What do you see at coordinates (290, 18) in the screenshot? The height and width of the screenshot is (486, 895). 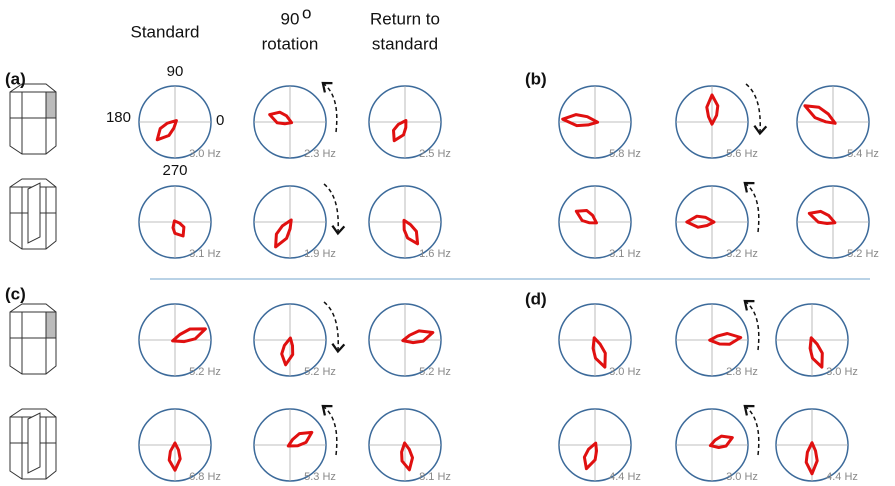 I see `column-header: 90` at bounding box center [290, 18].